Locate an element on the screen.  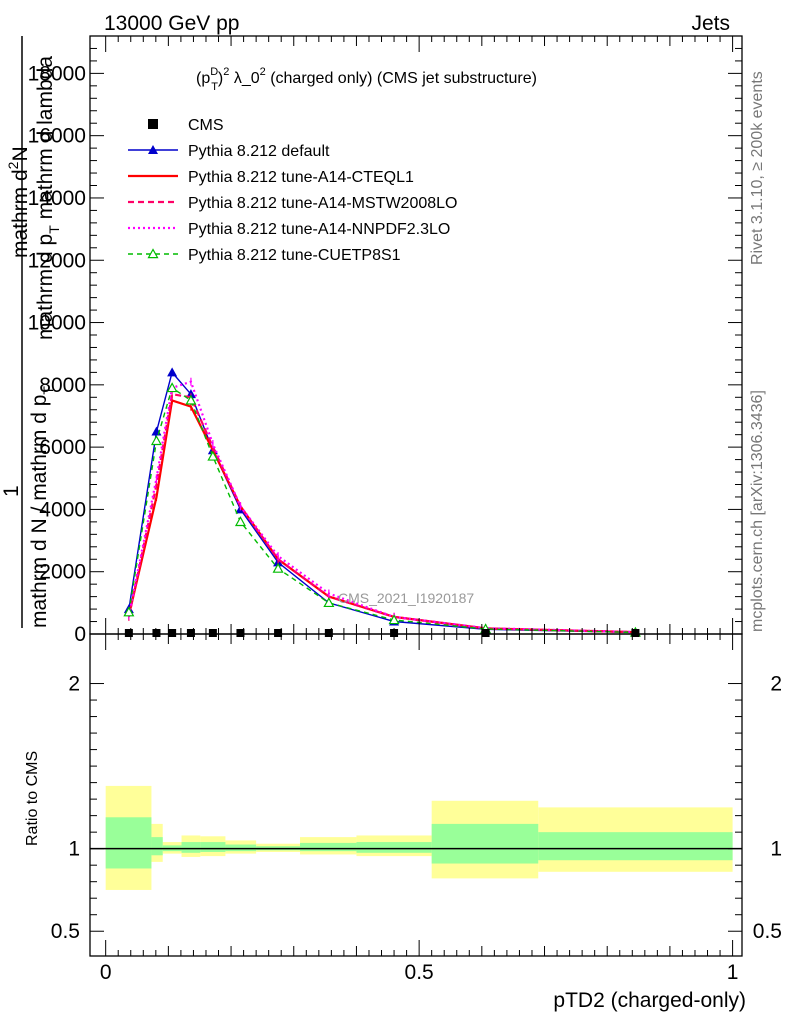
title-sup-2b: 2 is located at coordinates (263, 72).